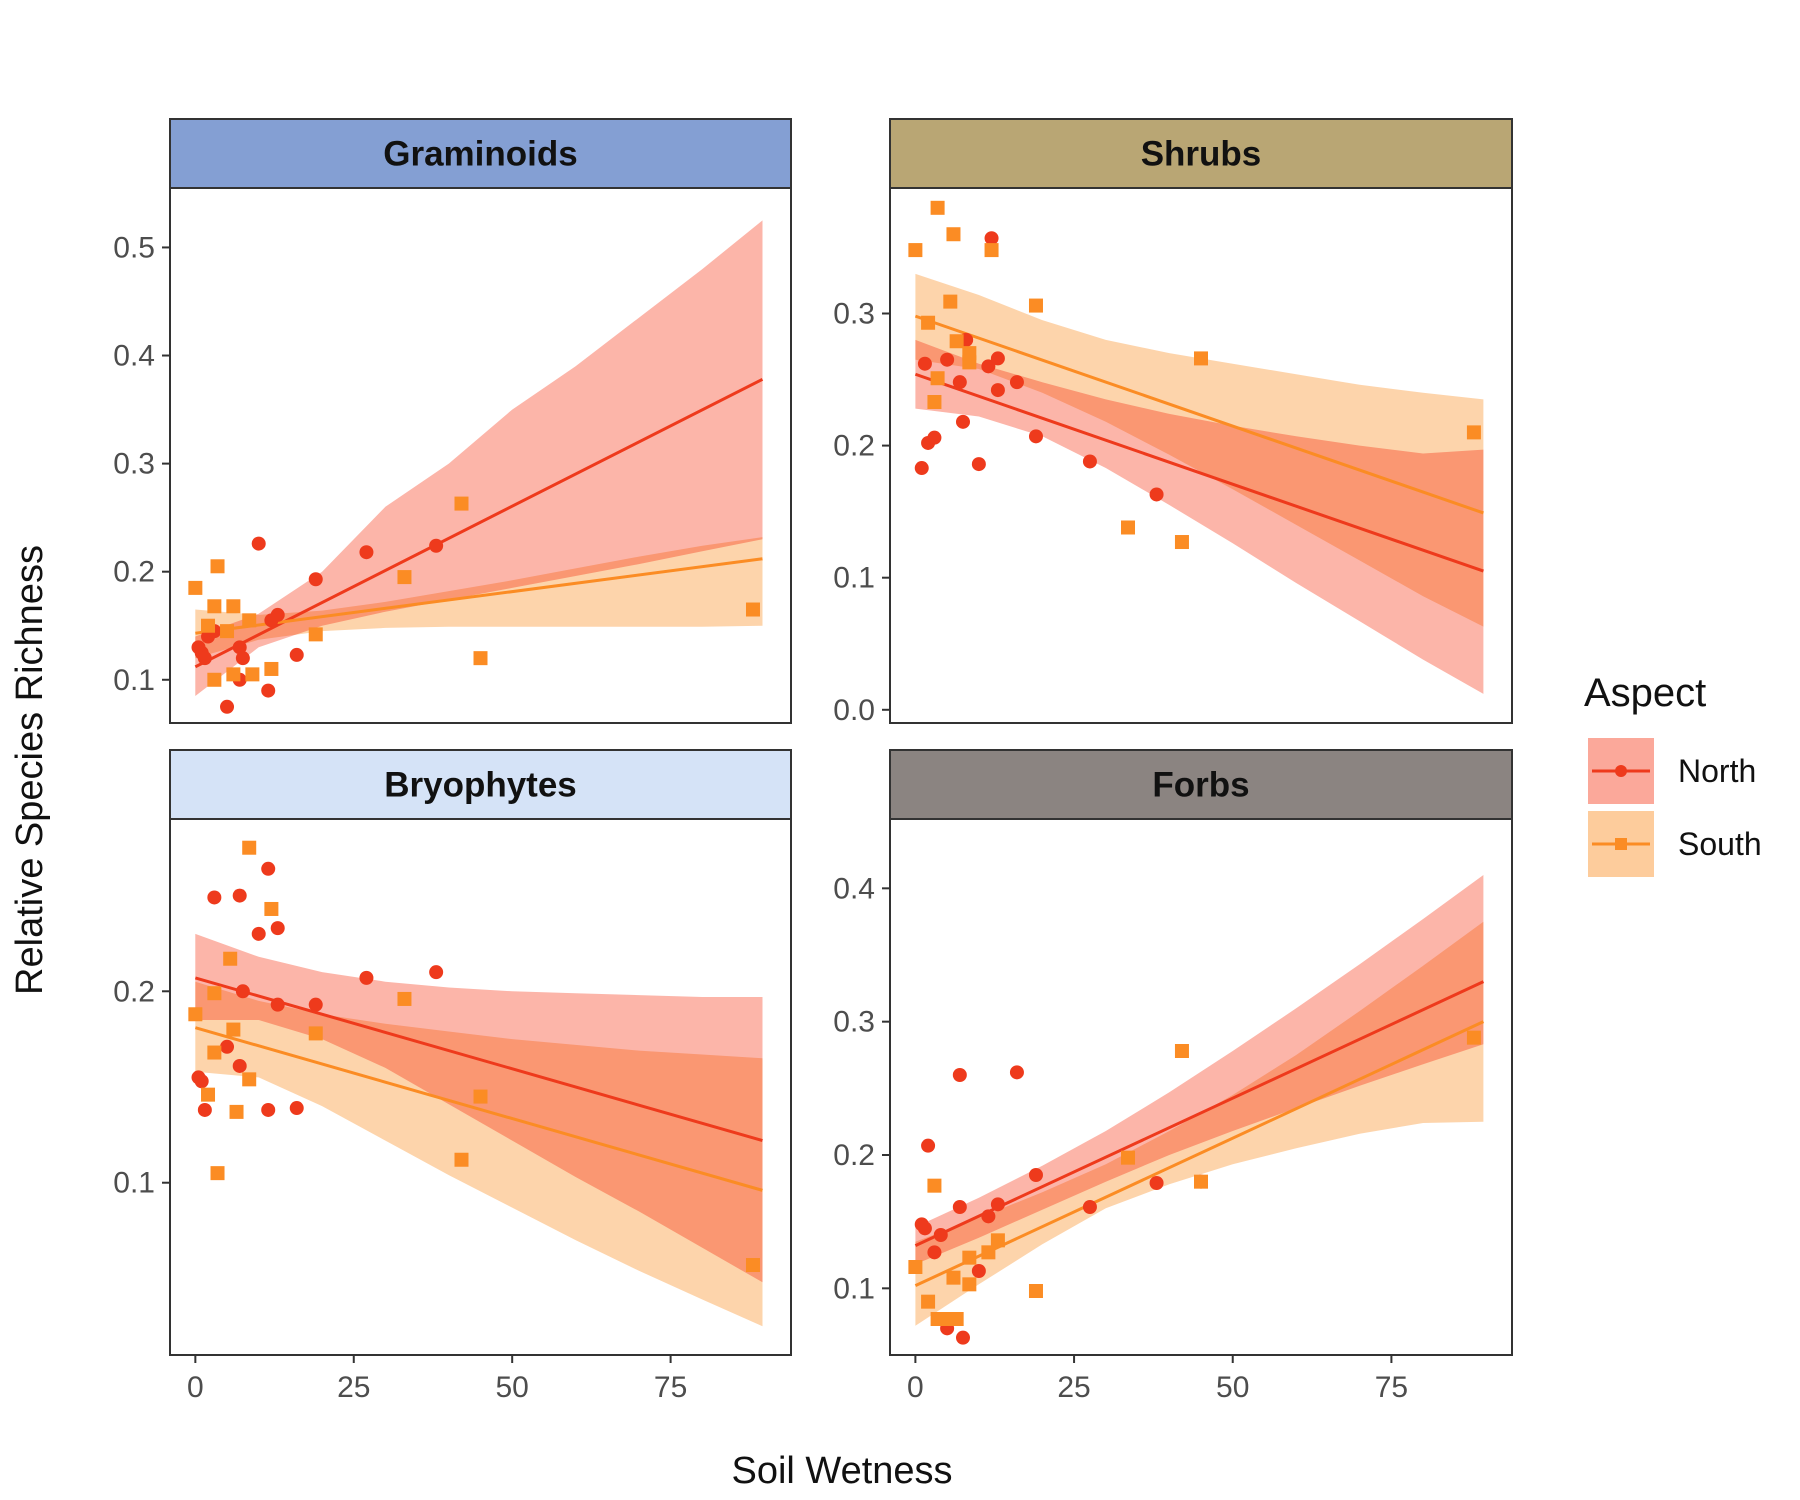  Describe the element at coordinates (1675, 807) in the screenshot. I see `legend-keys: North South` at that location.